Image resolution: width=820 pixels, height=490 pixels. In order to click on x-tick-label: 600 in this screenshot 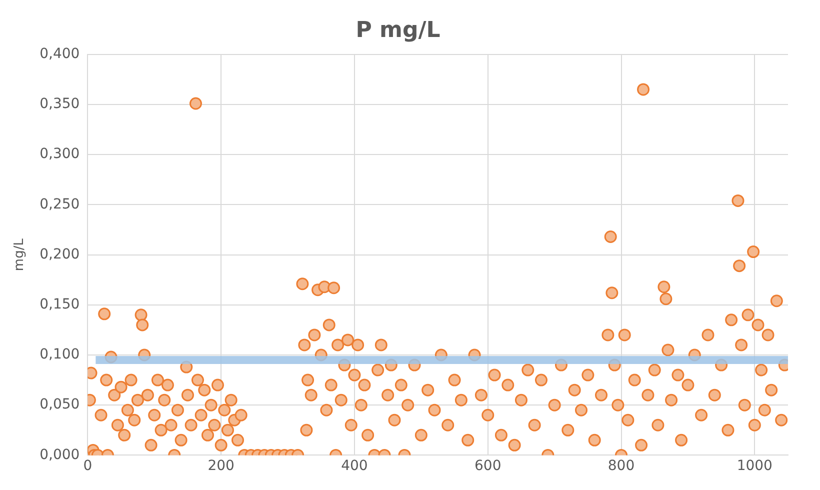, I will do `click(488, 466)`.